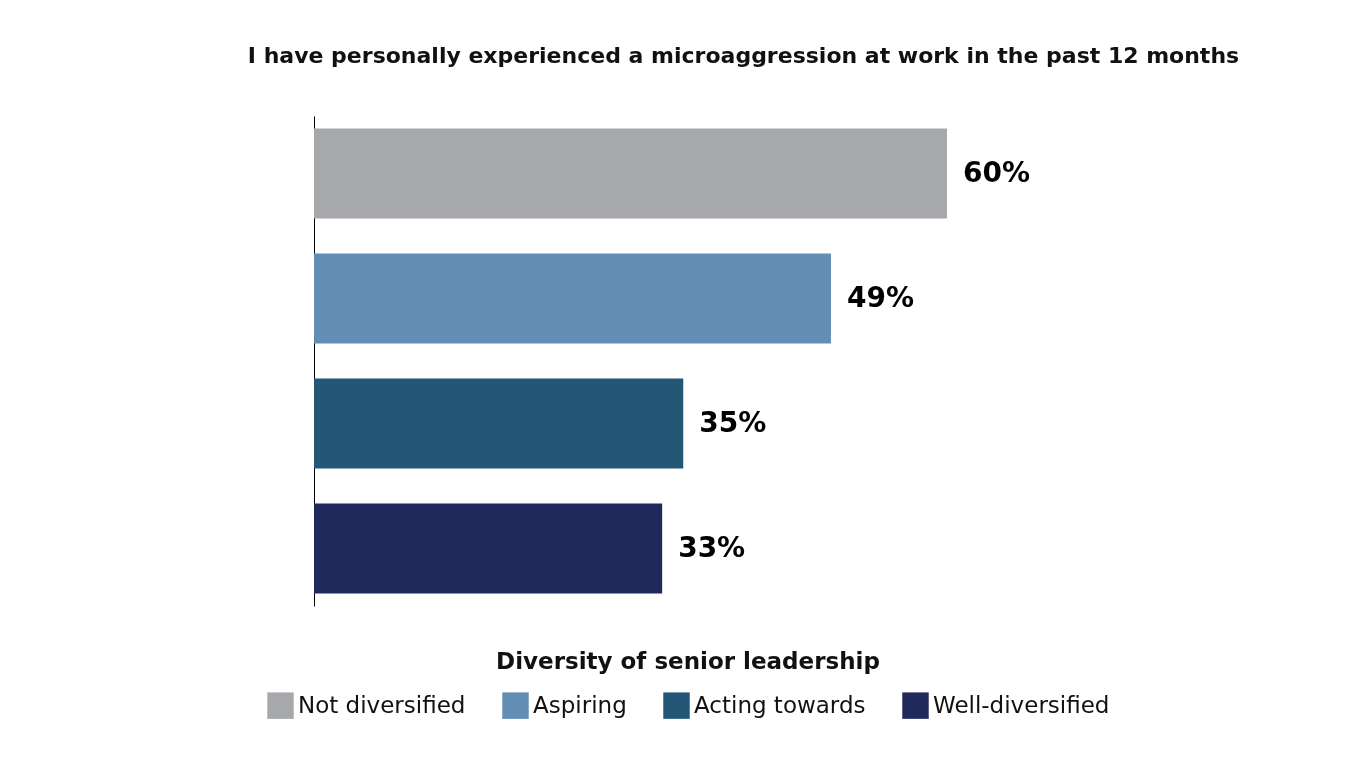 This screenshot has width=1353, height=771. Describe the element at coordinates (780, 704) in the screenshot. I see `legend-label: Acting towards` at that location.